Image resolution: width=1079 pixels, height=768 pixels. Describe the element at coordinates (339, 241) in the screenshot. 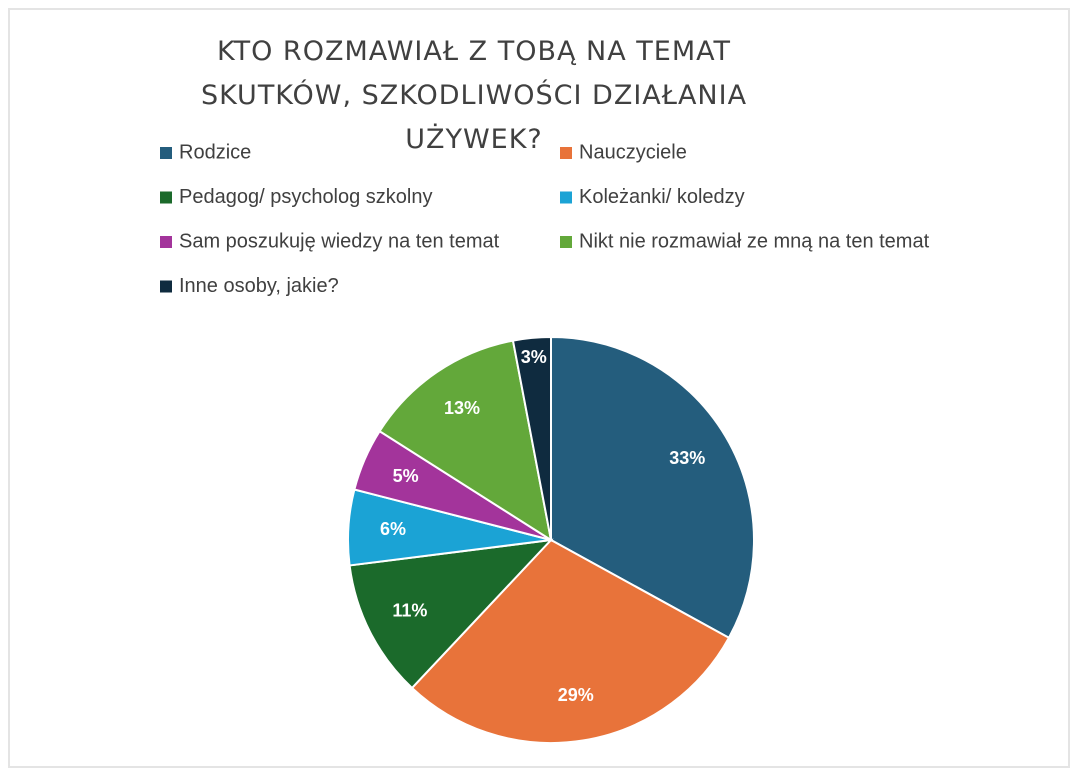

I see `legend-label: Sam poszukuję wiedzy na ten temat` at that location.